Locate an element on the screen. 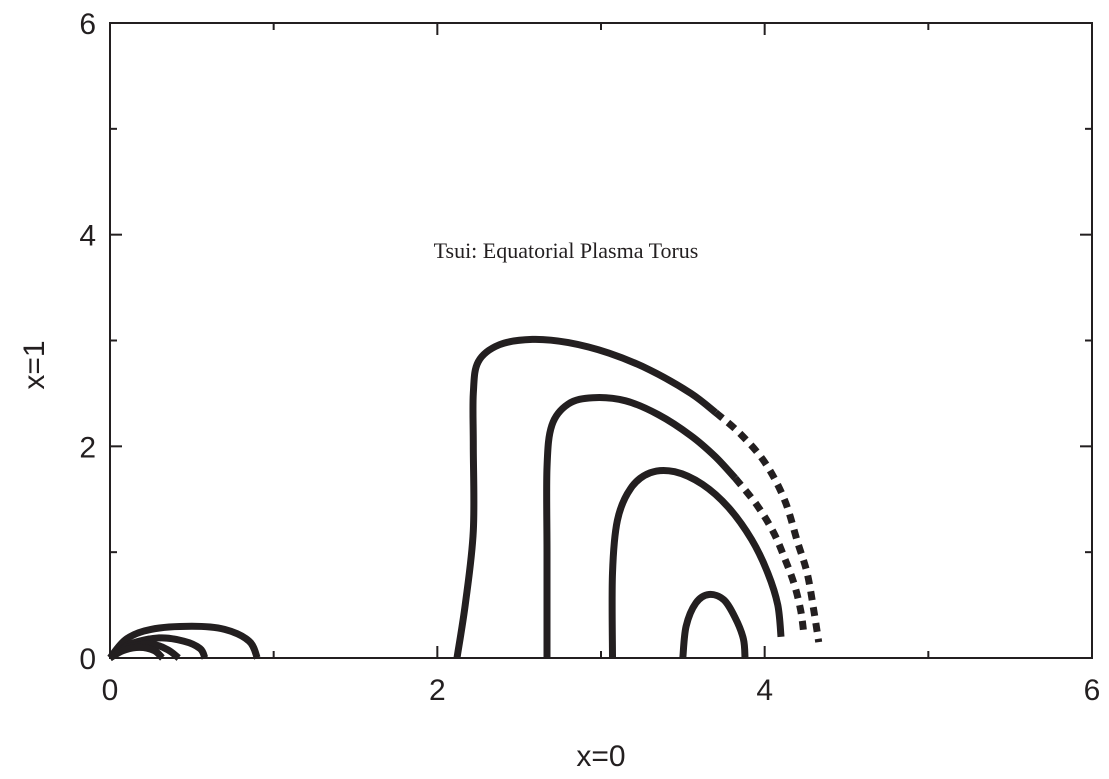 The image size is (1109, 779). y-tick-label: 6 is located at coordinates (87, 24).